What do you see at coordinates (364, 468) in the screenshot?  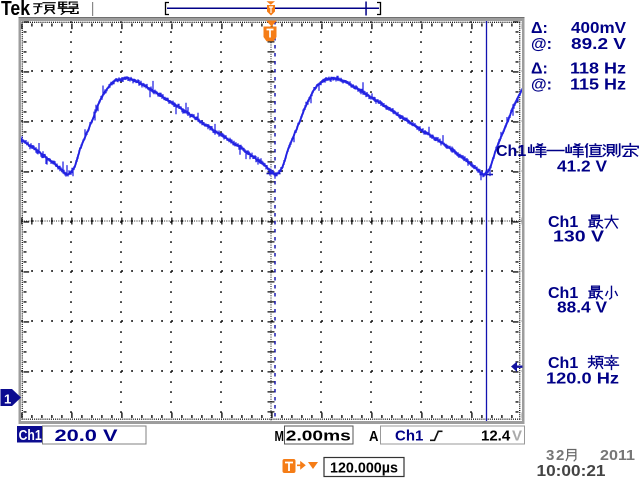 I see `svg-text: 120.000µs` at bounding box center [364, 468].